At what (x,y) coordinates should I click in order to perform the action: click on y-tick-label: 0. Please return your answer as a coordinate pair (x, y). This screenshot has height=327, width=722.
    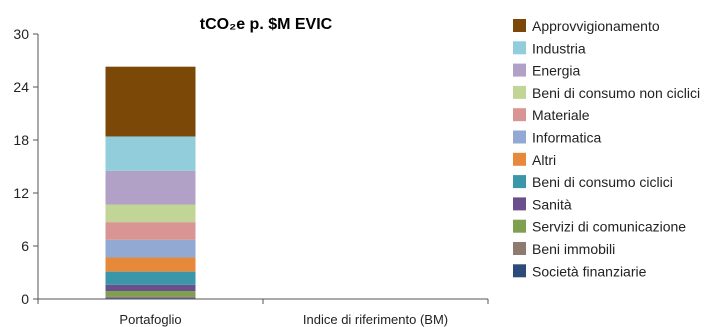
    Looking at the image, I should click on (25, 299).